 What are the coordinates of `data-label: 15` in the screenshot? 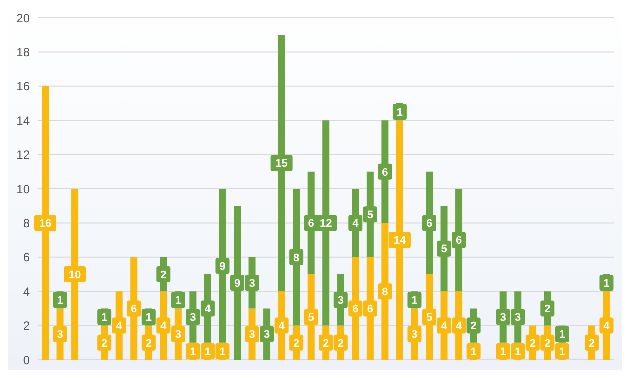 It's located at (282, 164).